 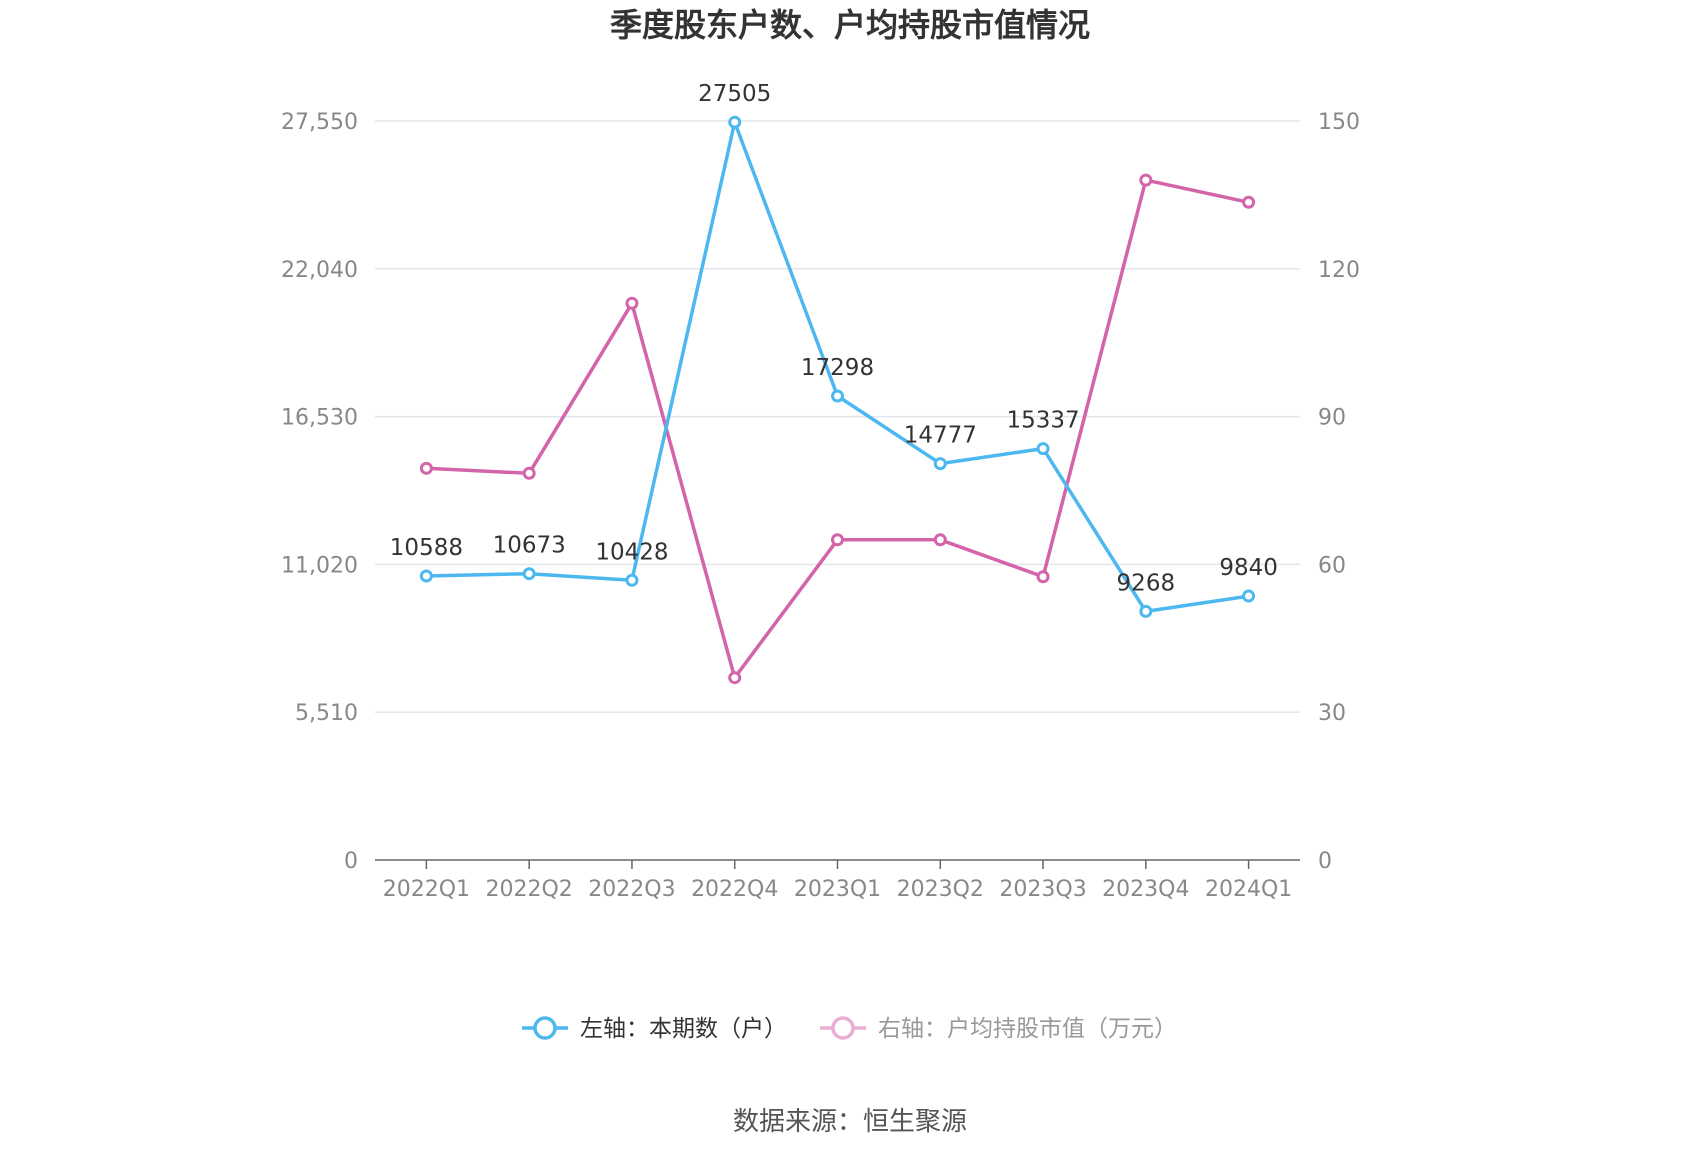 I want to click on data-label: 9840, so click(x=1248, y=568).